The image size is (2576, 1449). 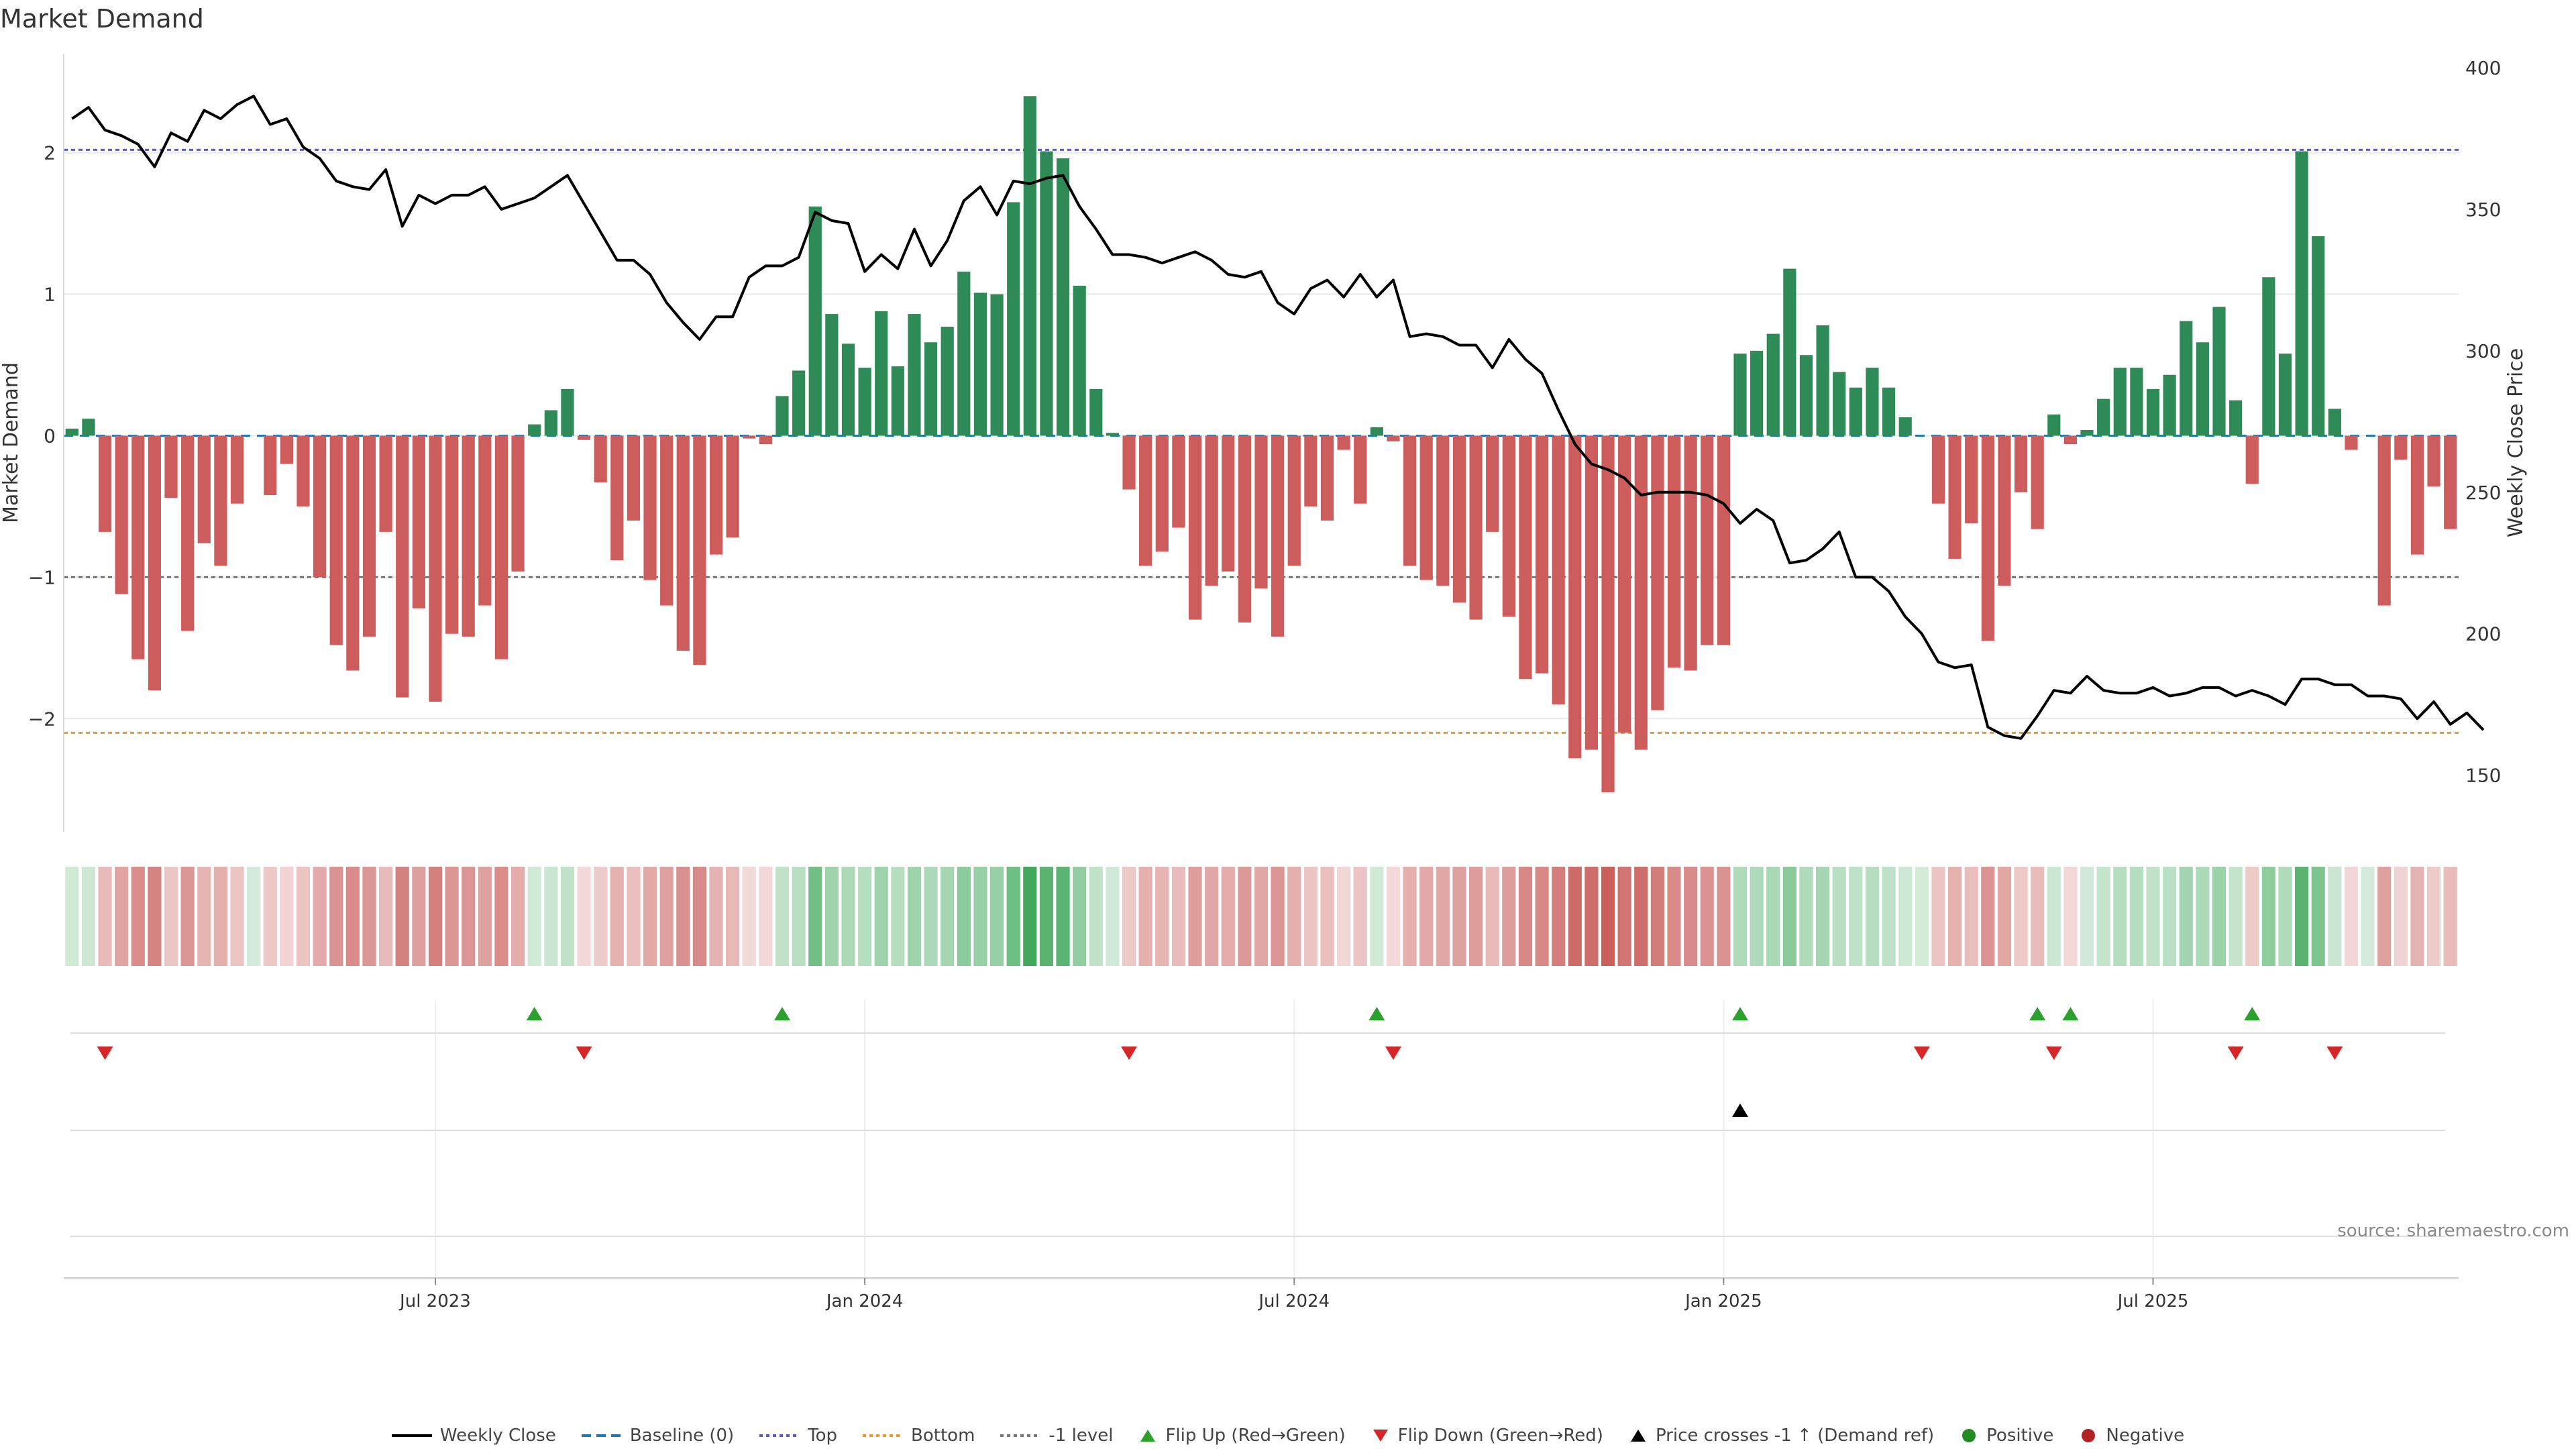 I want to click on legend-item: Weekly Close, so click(x=473, y=1436).